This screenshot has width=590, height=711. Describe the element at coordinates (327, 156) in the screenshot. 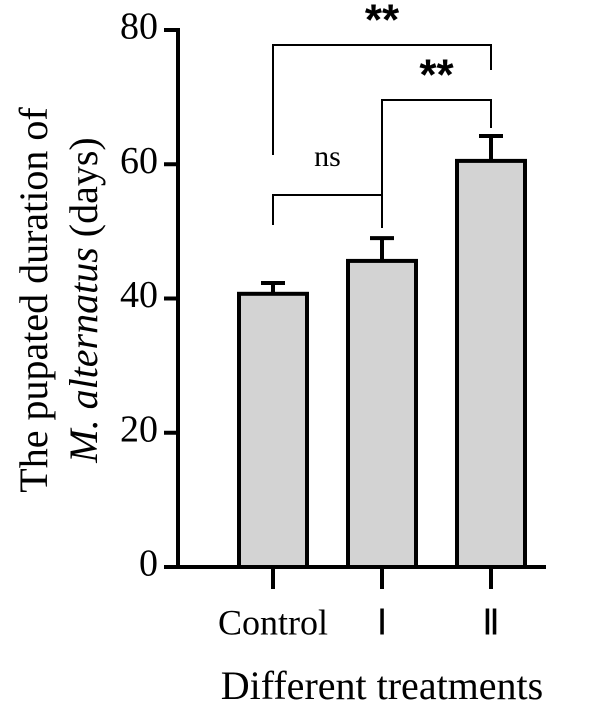

I see `significance-label: ns` at that location.